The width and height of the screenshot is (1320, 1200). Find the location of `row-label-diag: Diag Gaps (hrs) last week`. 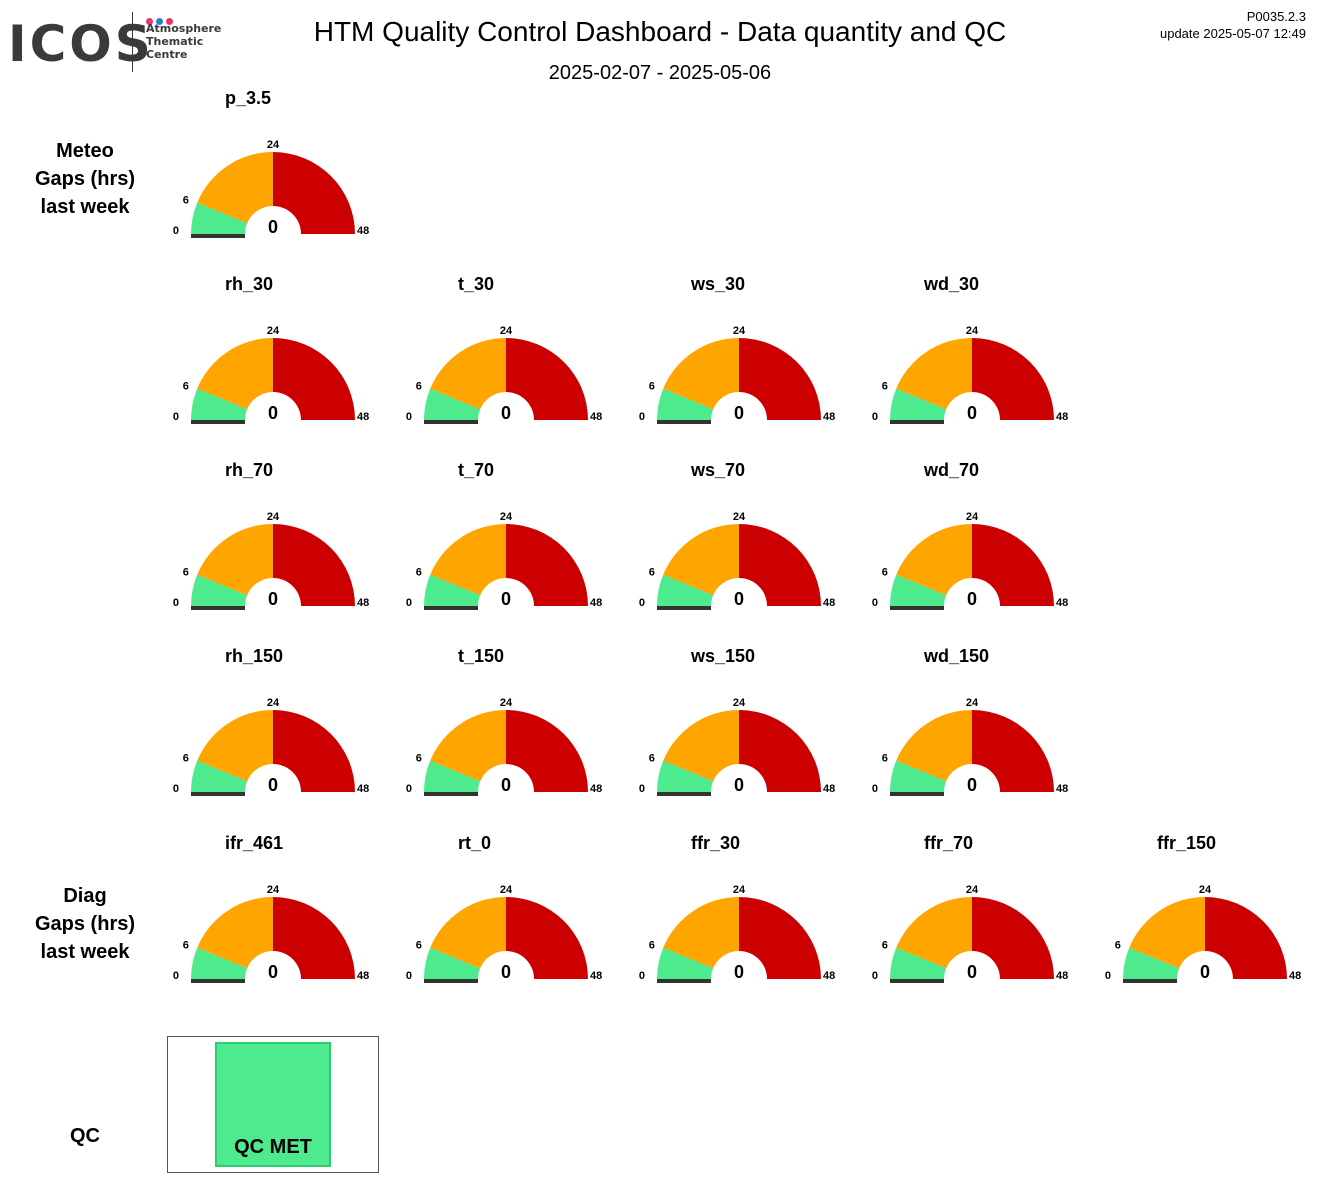

row-label-diag: Diag Gaps (hrs) last week is located at coordinates (85, 924).